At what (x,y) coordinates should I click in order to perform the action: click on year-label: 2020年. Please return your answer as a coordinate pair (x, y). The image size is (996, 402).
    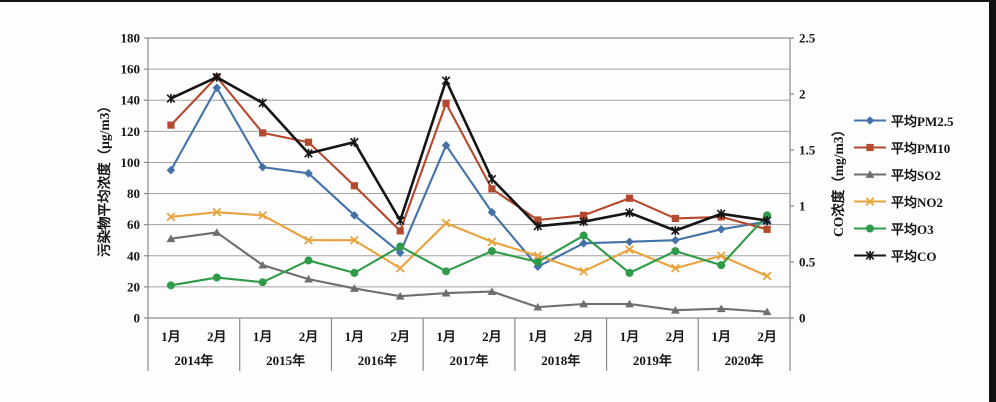
    Looking at the image, I should click on (744, 360).